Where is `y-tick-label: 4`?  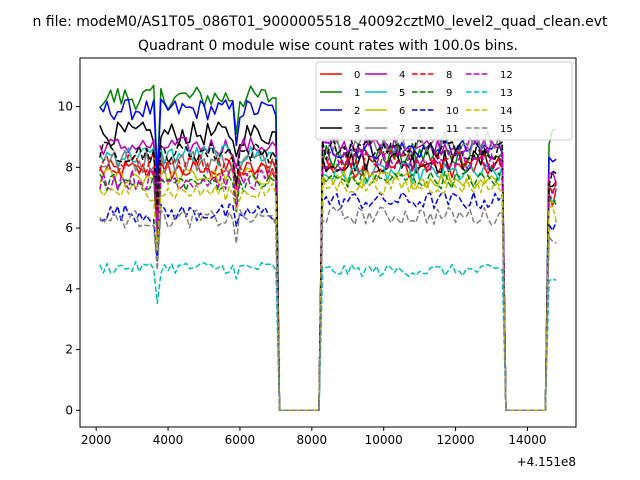 y-tick-label: 4 is located at coordinates (69, 289).